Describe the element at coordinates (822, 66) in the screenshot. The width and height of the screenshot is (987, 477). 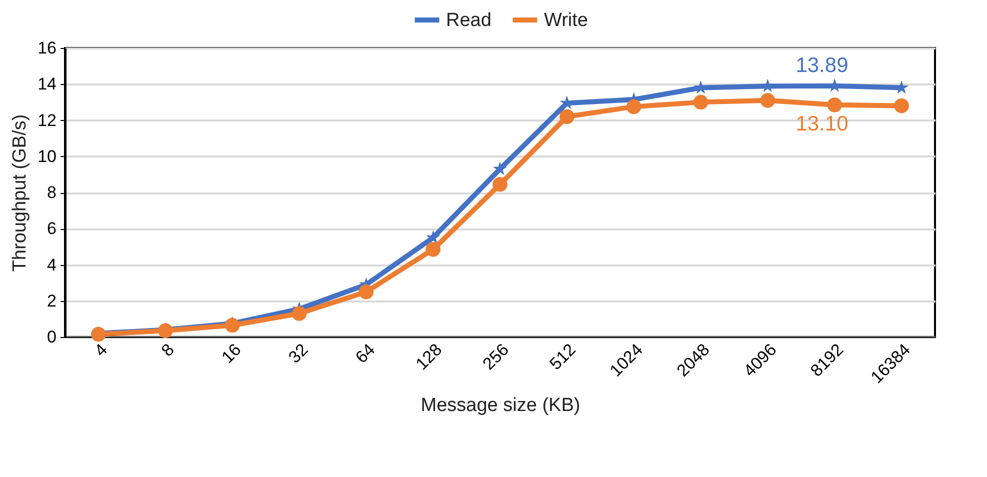
I see `data-label: 13.89` at that location.